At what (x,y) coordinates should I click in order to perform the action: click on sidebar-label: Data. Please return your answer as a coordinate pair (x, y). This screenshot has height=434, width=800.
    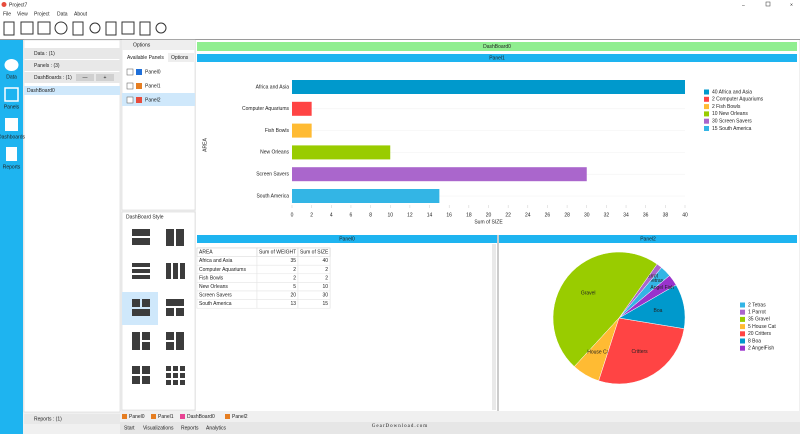
    Looking at the image, I should click on (11, 77).